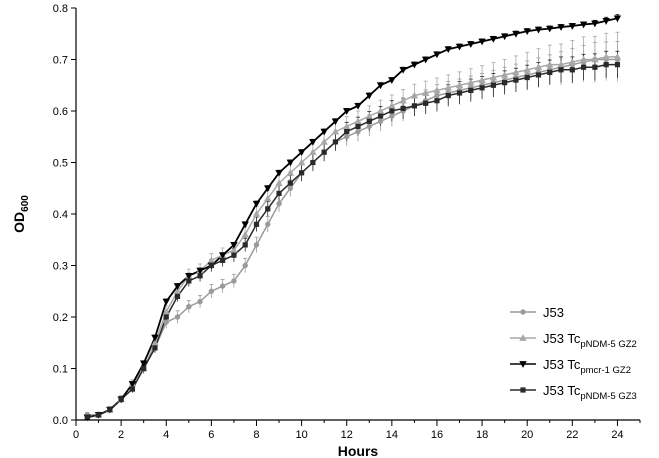  What do you see at coordinates (437, 435) in the screenshot?
I see `x-tick-label: 16` at bounding box center [437, 435].